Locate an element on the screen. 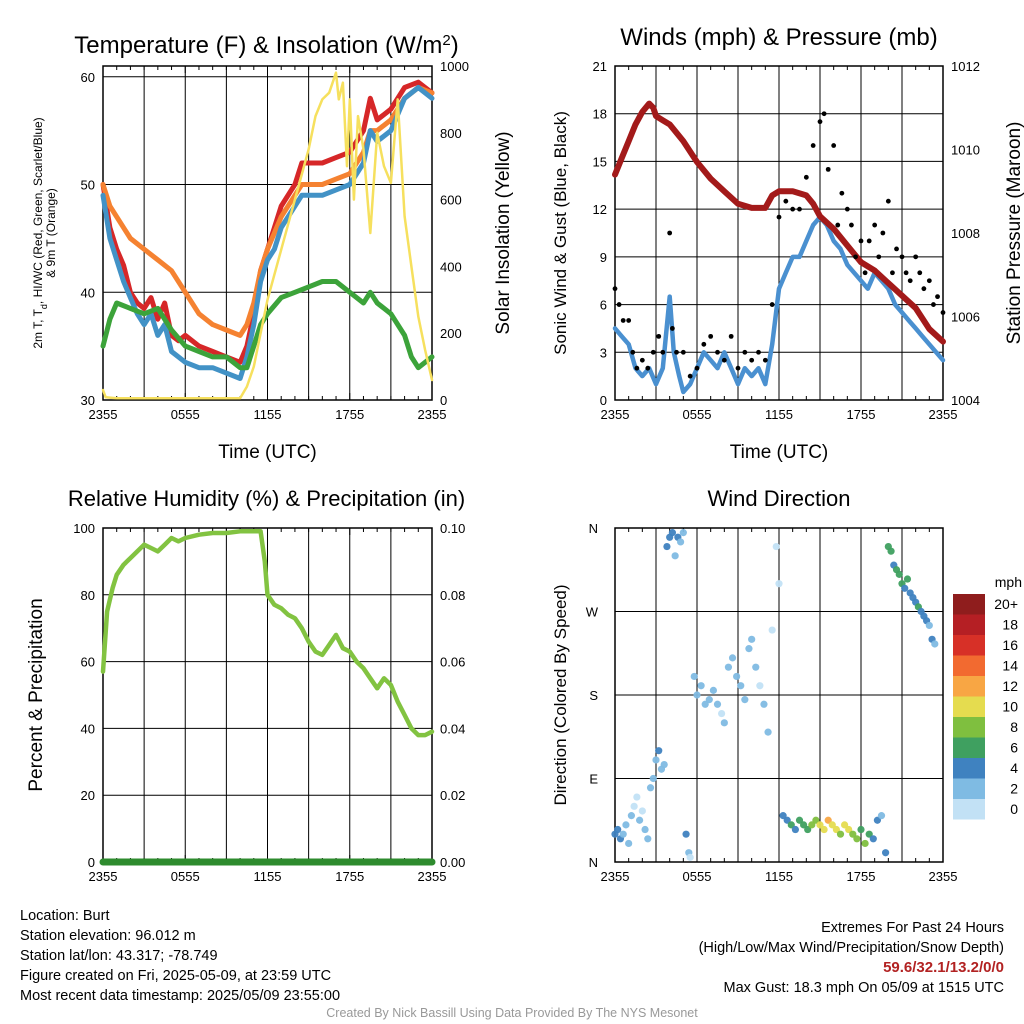  y-tick-label-right: 0.04 is located at coordinates (452, 728).